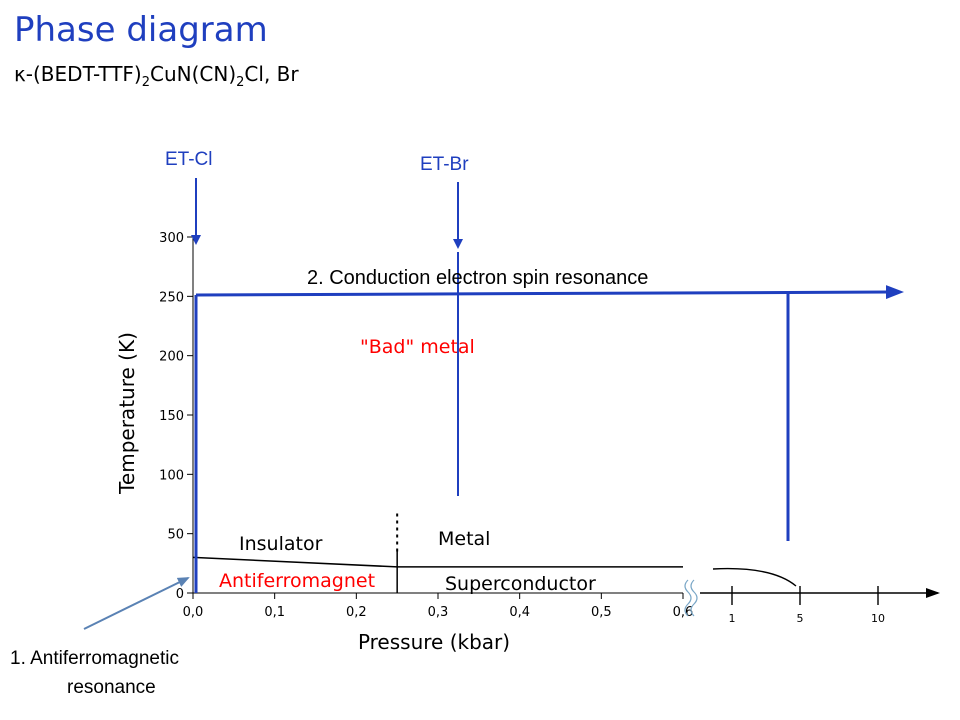 The height and width of the screenshot is (720, 960). What do you see at coordinates (111, 687) in the screenshot?
I see `annotation-afmr-line2: resonance` at bounding box center [111, 687].